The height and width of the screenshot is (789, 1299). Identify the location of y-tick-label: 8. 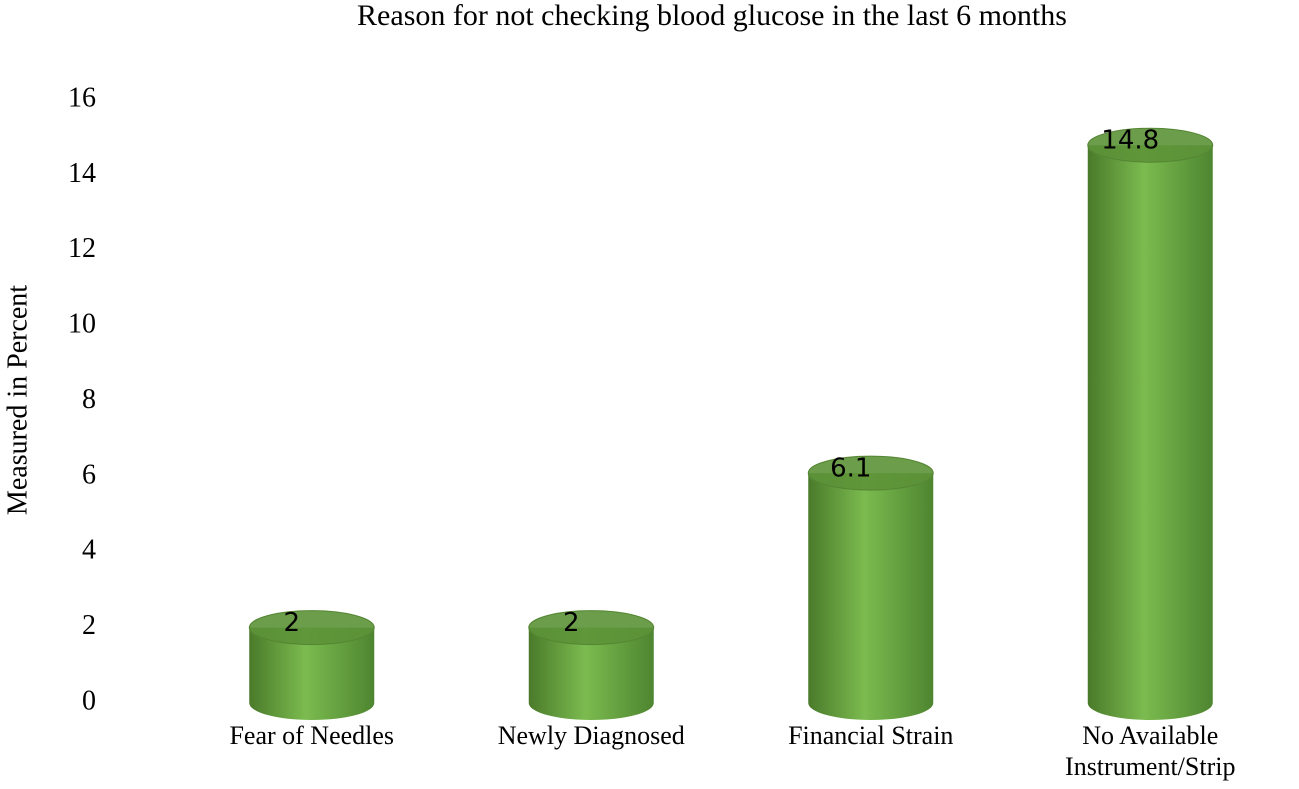
(89, 399).